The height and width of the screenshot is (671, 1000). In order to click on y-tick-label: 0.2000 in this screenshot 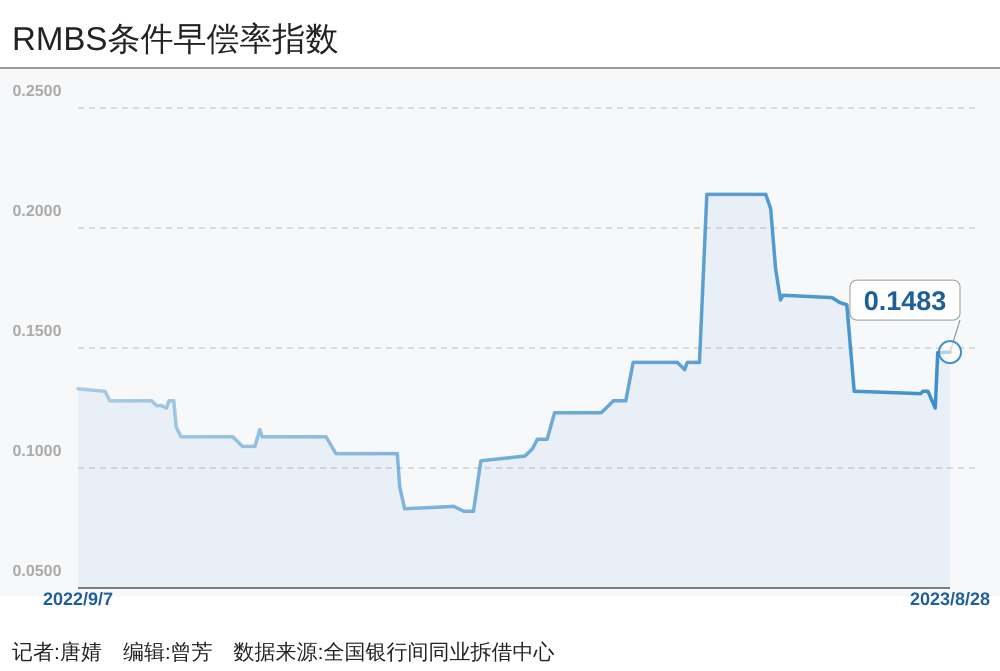, I will do `click(37, 211)`.